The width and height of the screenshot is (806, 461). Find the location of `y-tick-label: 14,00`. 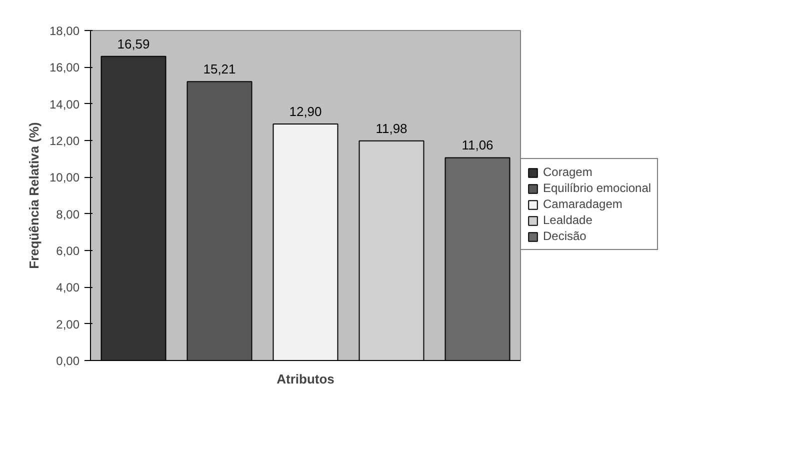

y-tick-label: 14,00 is located at coordinates (64, 104).